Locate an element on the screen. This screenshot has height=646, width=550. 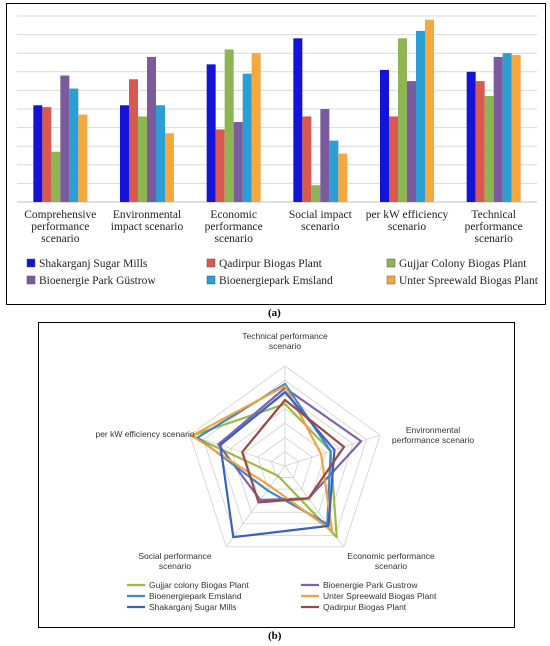
bar-legend-label: Shakarganj Sugar Mills is located at coordinates (93, 264).